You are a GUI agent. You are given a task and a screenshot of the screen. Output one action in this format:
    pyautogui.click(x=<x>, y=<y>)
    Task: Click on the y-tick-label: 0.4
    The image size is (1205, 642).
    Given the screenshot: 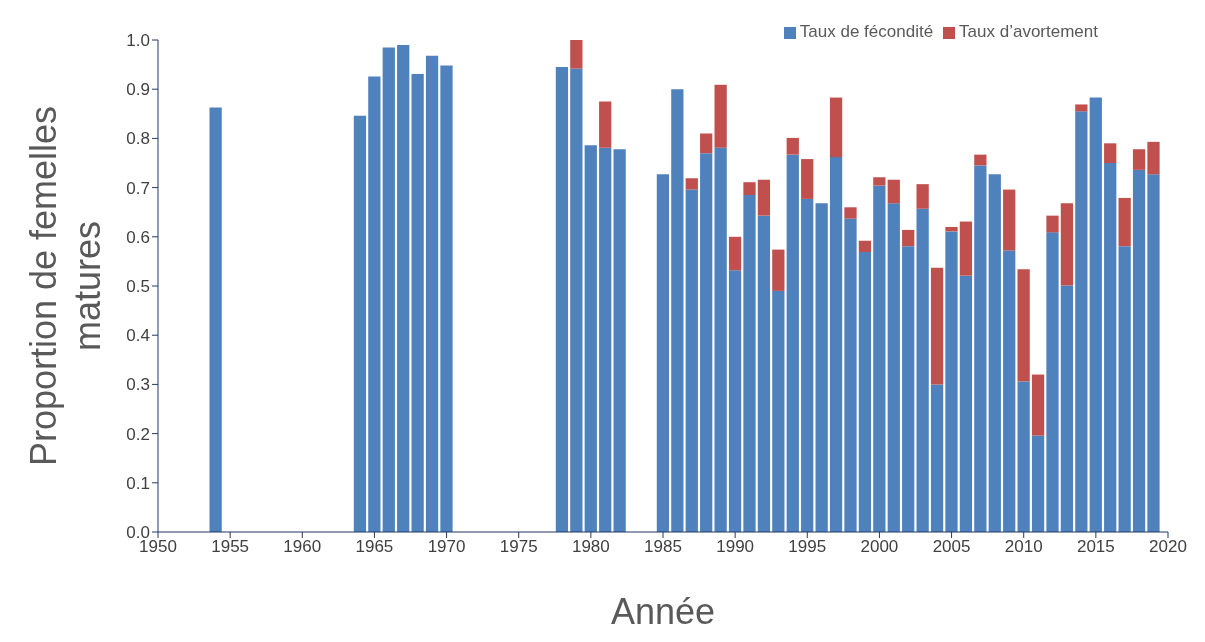 What is the action you would take?
    pyautogui.click(x=138, y=336)
    